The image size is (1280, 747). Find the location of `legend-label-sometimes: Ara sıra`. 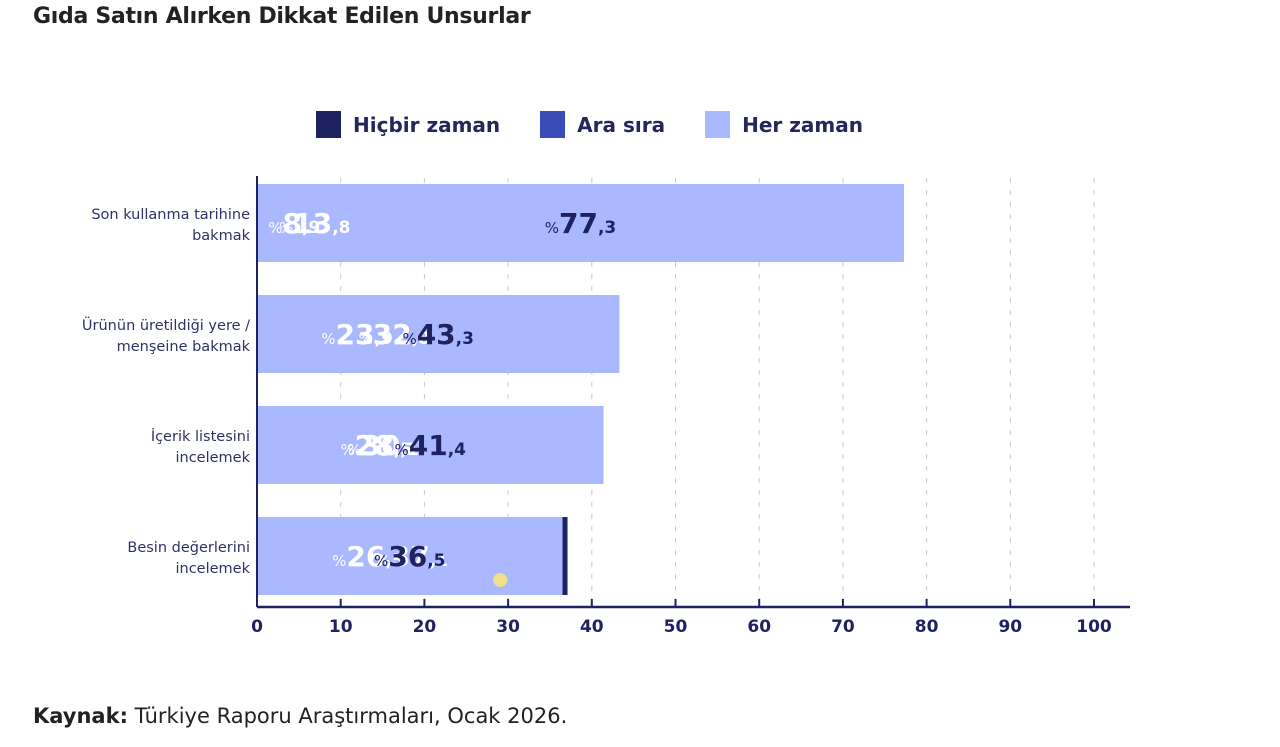

legend-label-sometimes: Ara sıra is located at coordinates (621, 124).